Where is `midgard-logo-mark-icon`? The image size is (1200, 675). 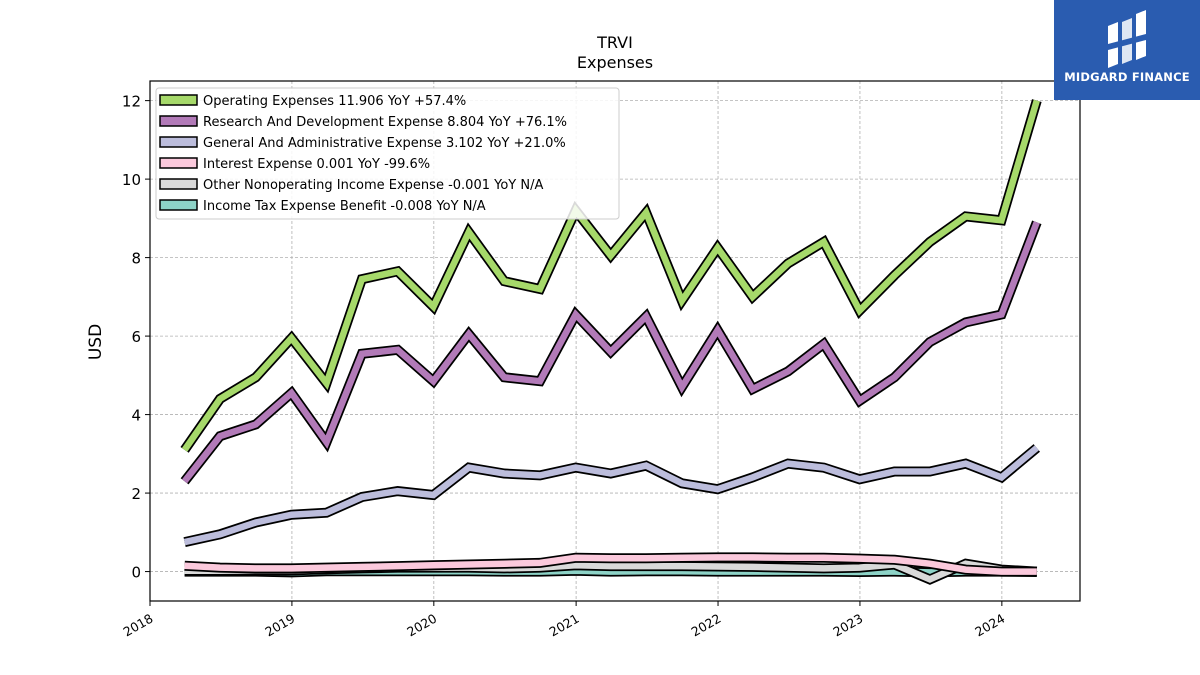
midgard-logo-mark-icon is located at coordinates (1127, 39).